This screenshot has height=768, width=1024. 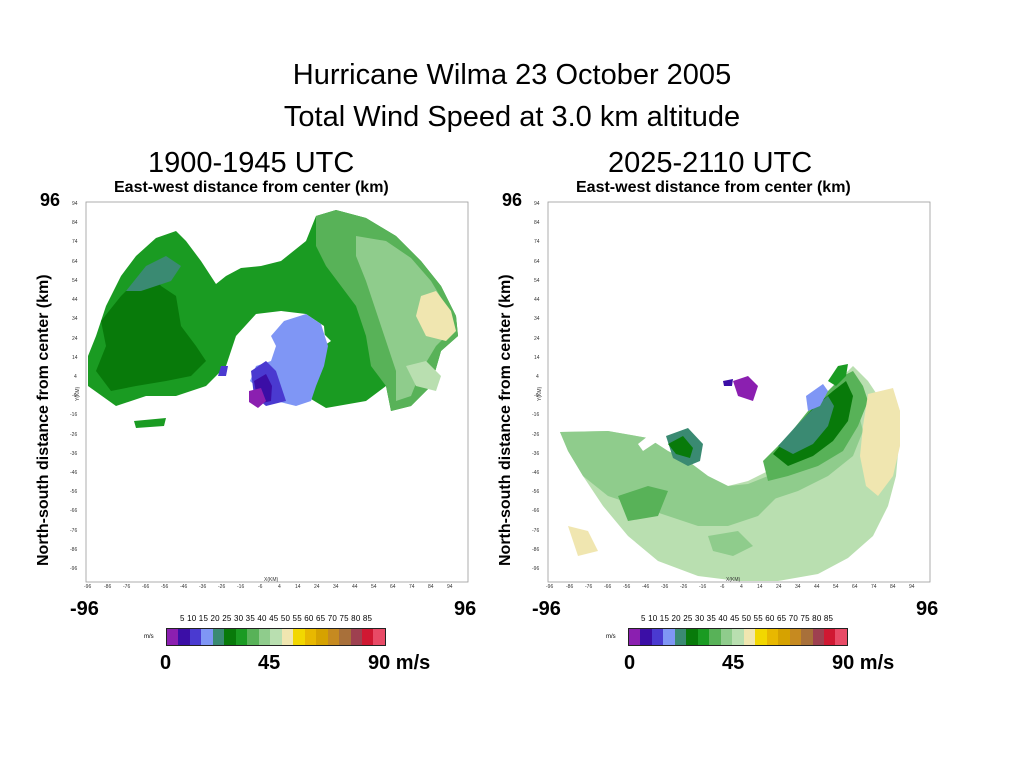 What do you see at coordinates (546, 609) in the screenshot?
I see `x-left-label: -96` at bounding box center [546, 609].